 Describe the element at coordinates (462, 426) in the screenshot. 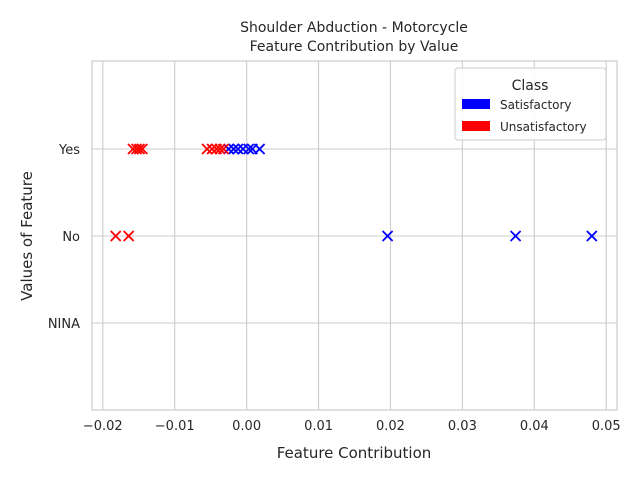

I see `x-tick-label: 0.03` at that location.